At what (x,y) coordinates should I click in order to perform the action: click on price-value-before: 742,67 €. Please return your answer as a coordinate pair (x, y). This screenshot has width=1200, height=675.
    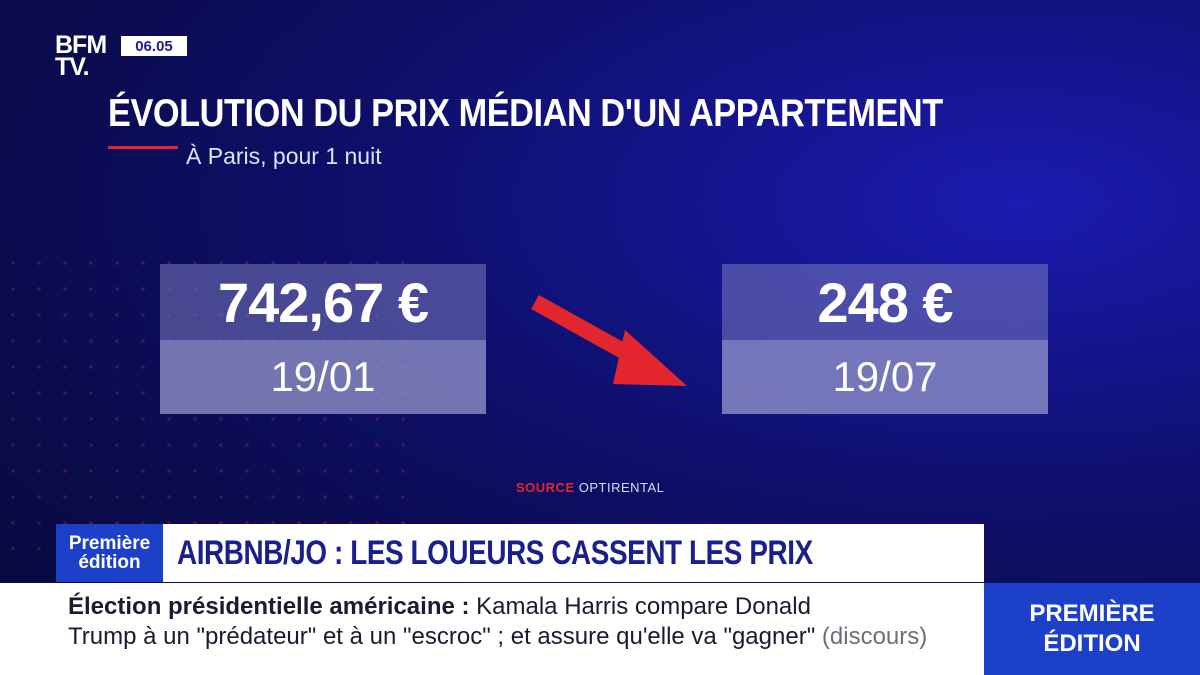
    Looking at the image, I should click on (323, 302).